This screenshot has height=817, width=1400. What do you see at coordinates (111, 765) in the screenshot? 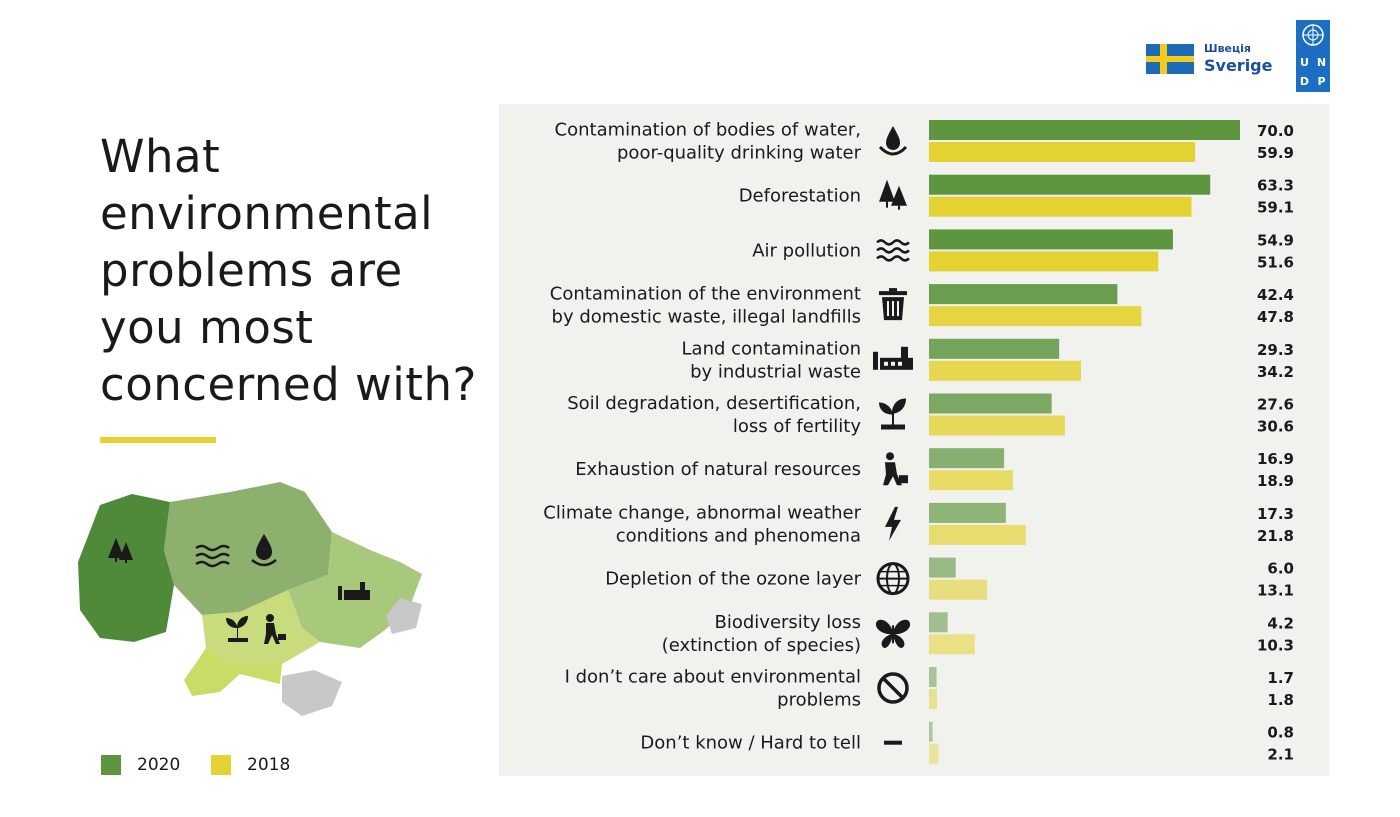
I see `legend-swatch-2020` at bounding box center [111, 765].